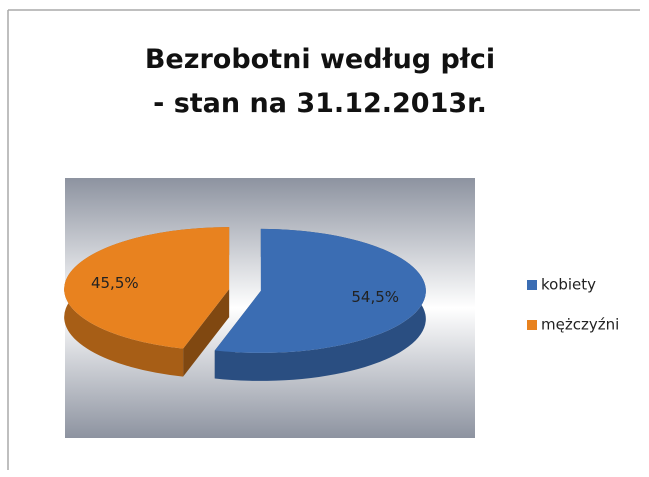 This screenshot has height=477, width=649. I want to click on slice-face, so click(206, 333).